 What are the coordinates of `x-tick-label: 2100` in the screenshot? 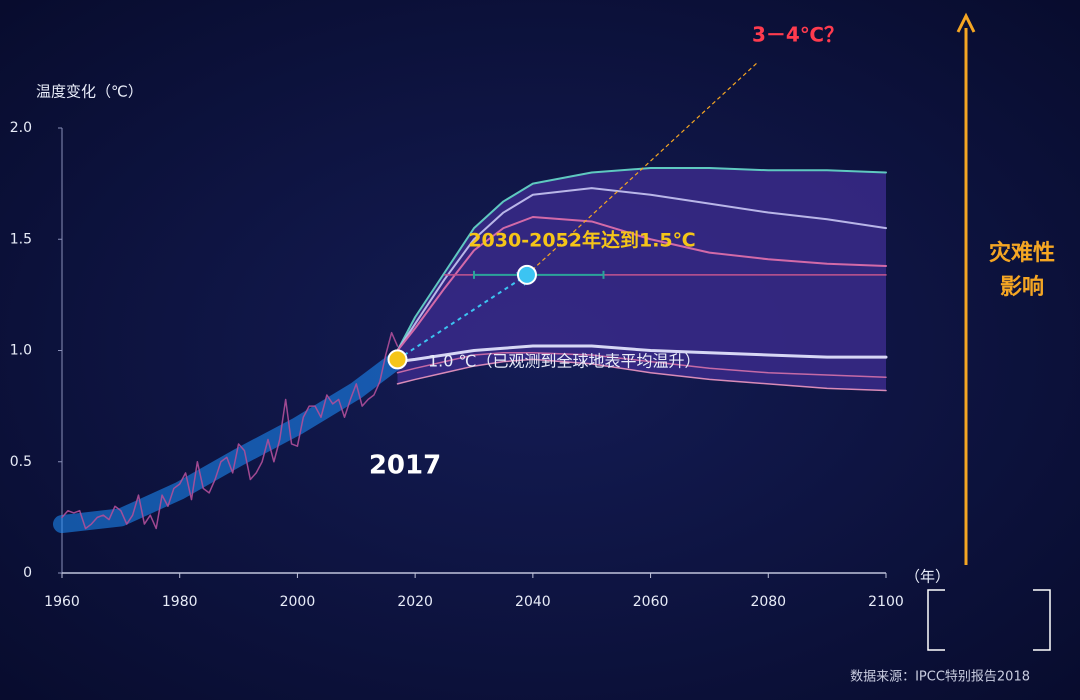 It's located at (886, 602).